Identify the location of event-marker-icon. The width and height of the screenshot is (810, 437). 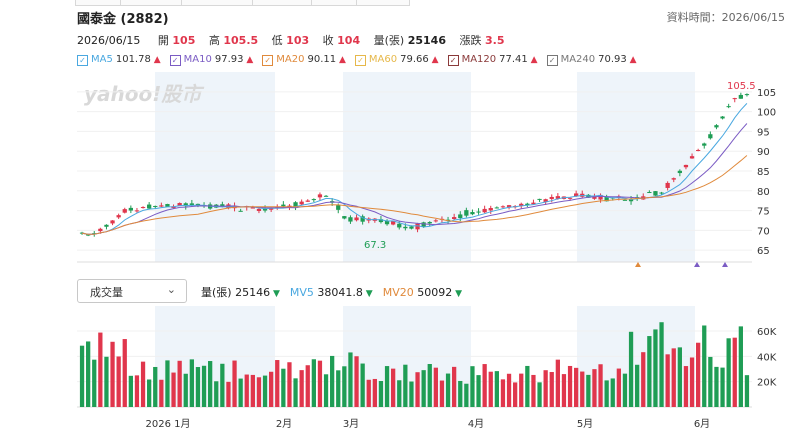
(638, 264).